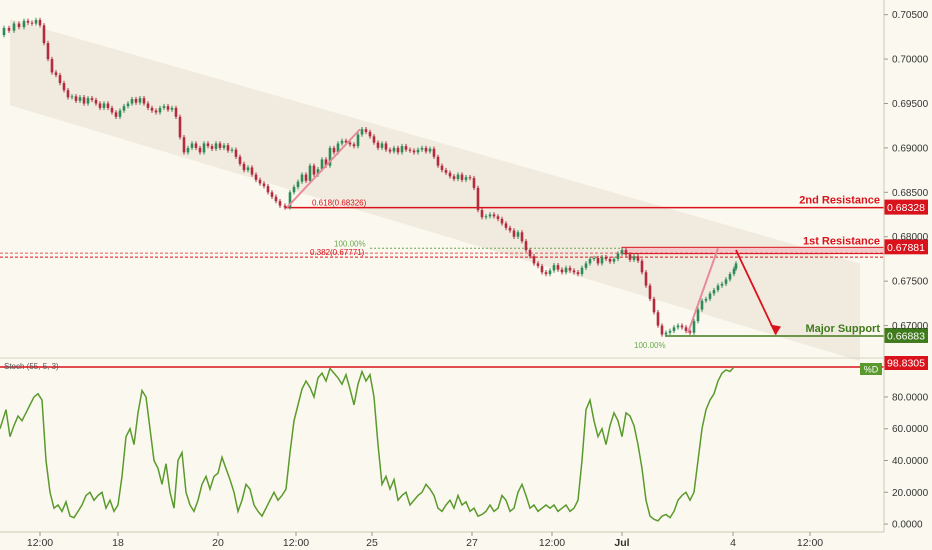 The height and width of the screenshot is (550, 932). I want to click on stoch-value-box, so click(906, 363).